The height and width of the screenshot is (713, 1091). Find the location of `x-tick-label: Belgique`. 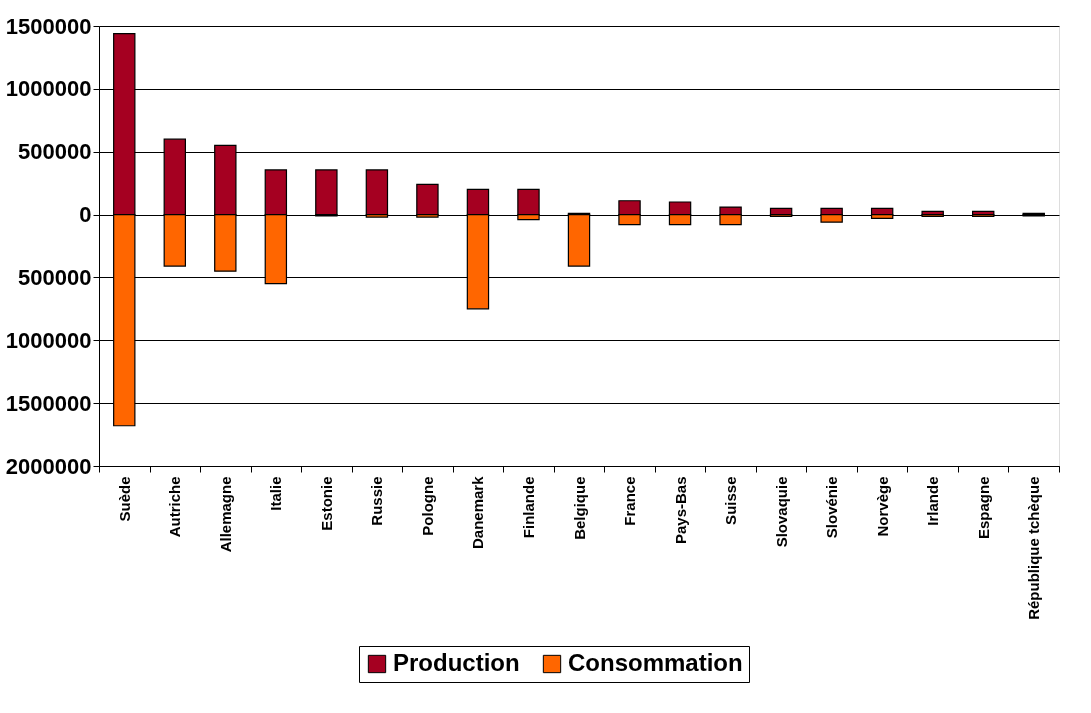

x-tick-label: Belgique is located at coordinates (579, 508).